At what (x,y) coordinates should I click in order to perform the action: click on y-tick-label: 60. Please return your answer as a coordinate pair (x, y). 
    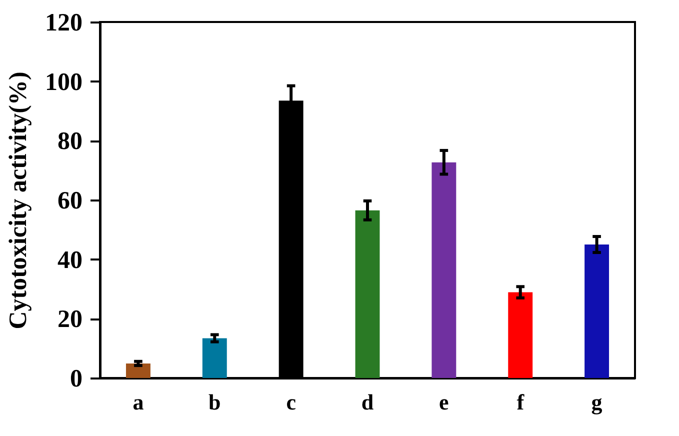
    Looking at the image, I should click on (70, 201).